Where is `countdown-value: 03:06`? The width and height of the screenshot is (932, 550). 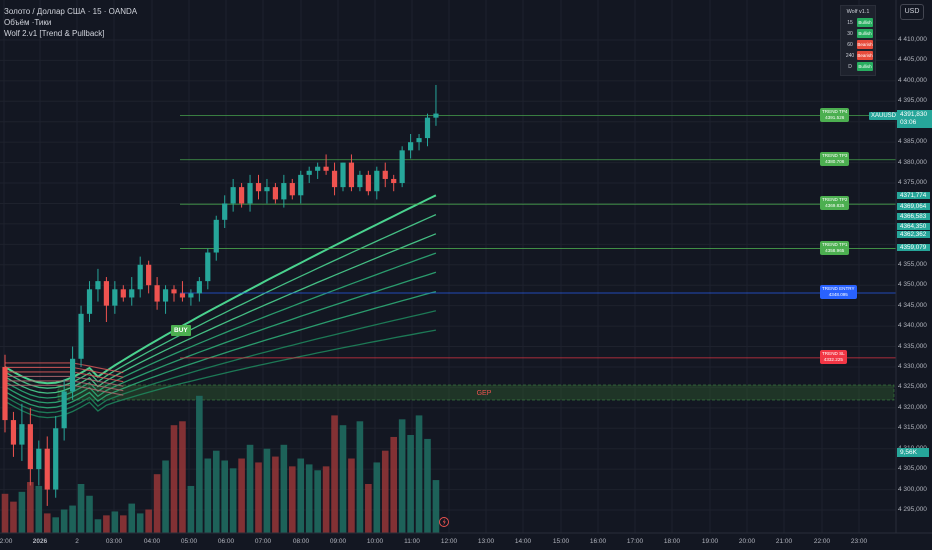
countdown-value: 03:06 is located at coordinates (908, 122).